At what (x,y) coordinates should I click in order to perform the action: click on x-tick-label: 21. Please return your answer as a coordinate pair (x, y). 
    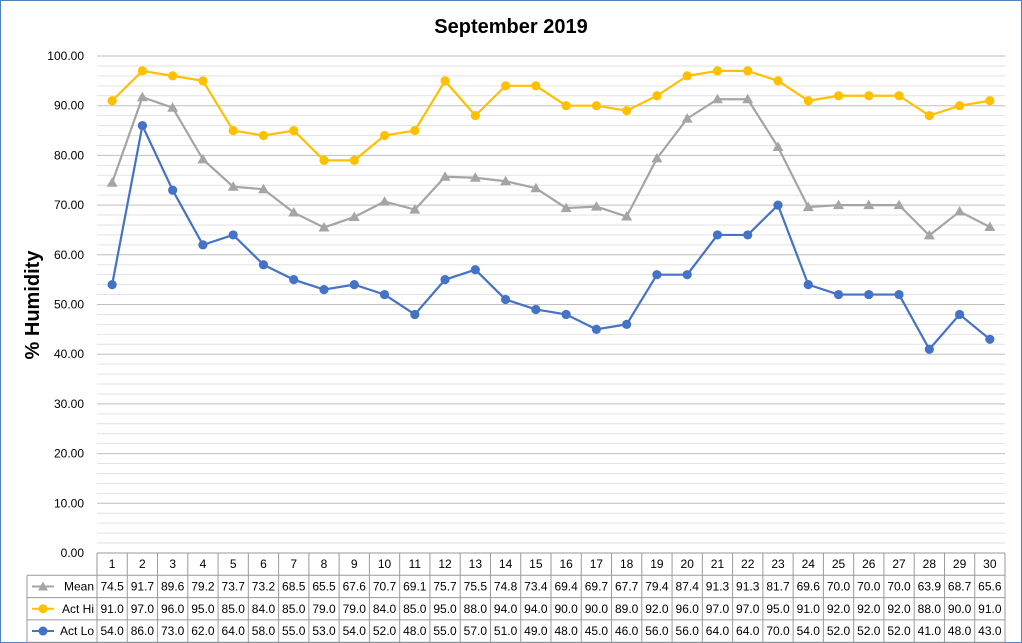
    Looking at the image, I should click on (718, 564).